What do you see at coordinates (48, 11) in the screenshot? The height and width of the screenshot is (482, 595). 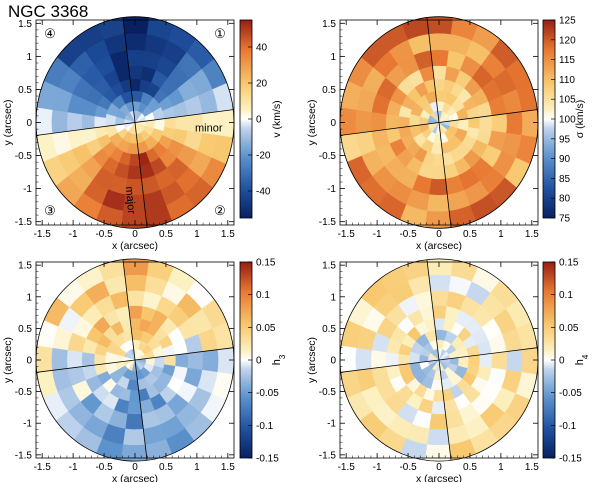 I see `figure-title: NGC 3368` at bounding box center [48, 11].